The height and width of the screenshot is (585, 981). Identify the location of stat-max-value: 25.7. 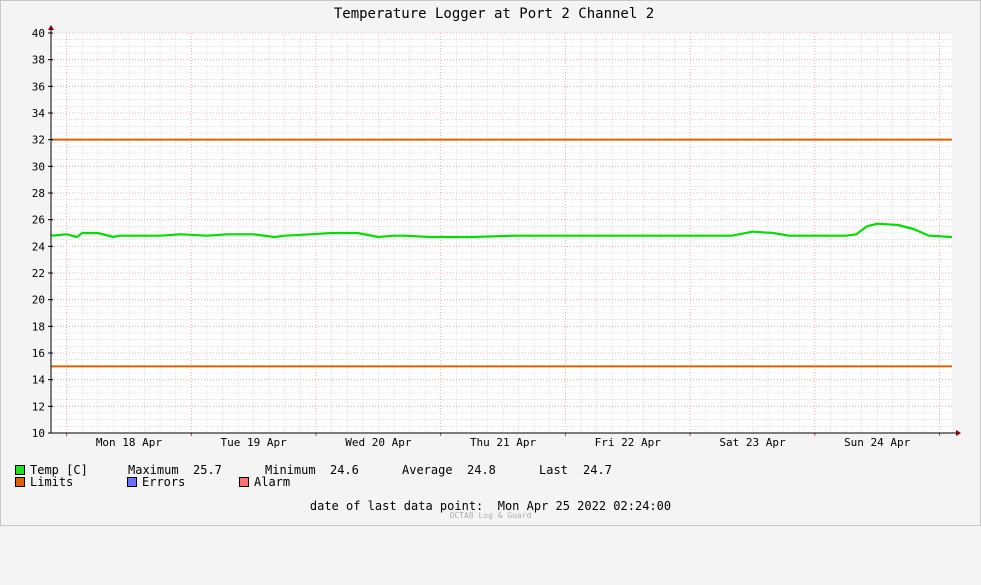
(207, 470).